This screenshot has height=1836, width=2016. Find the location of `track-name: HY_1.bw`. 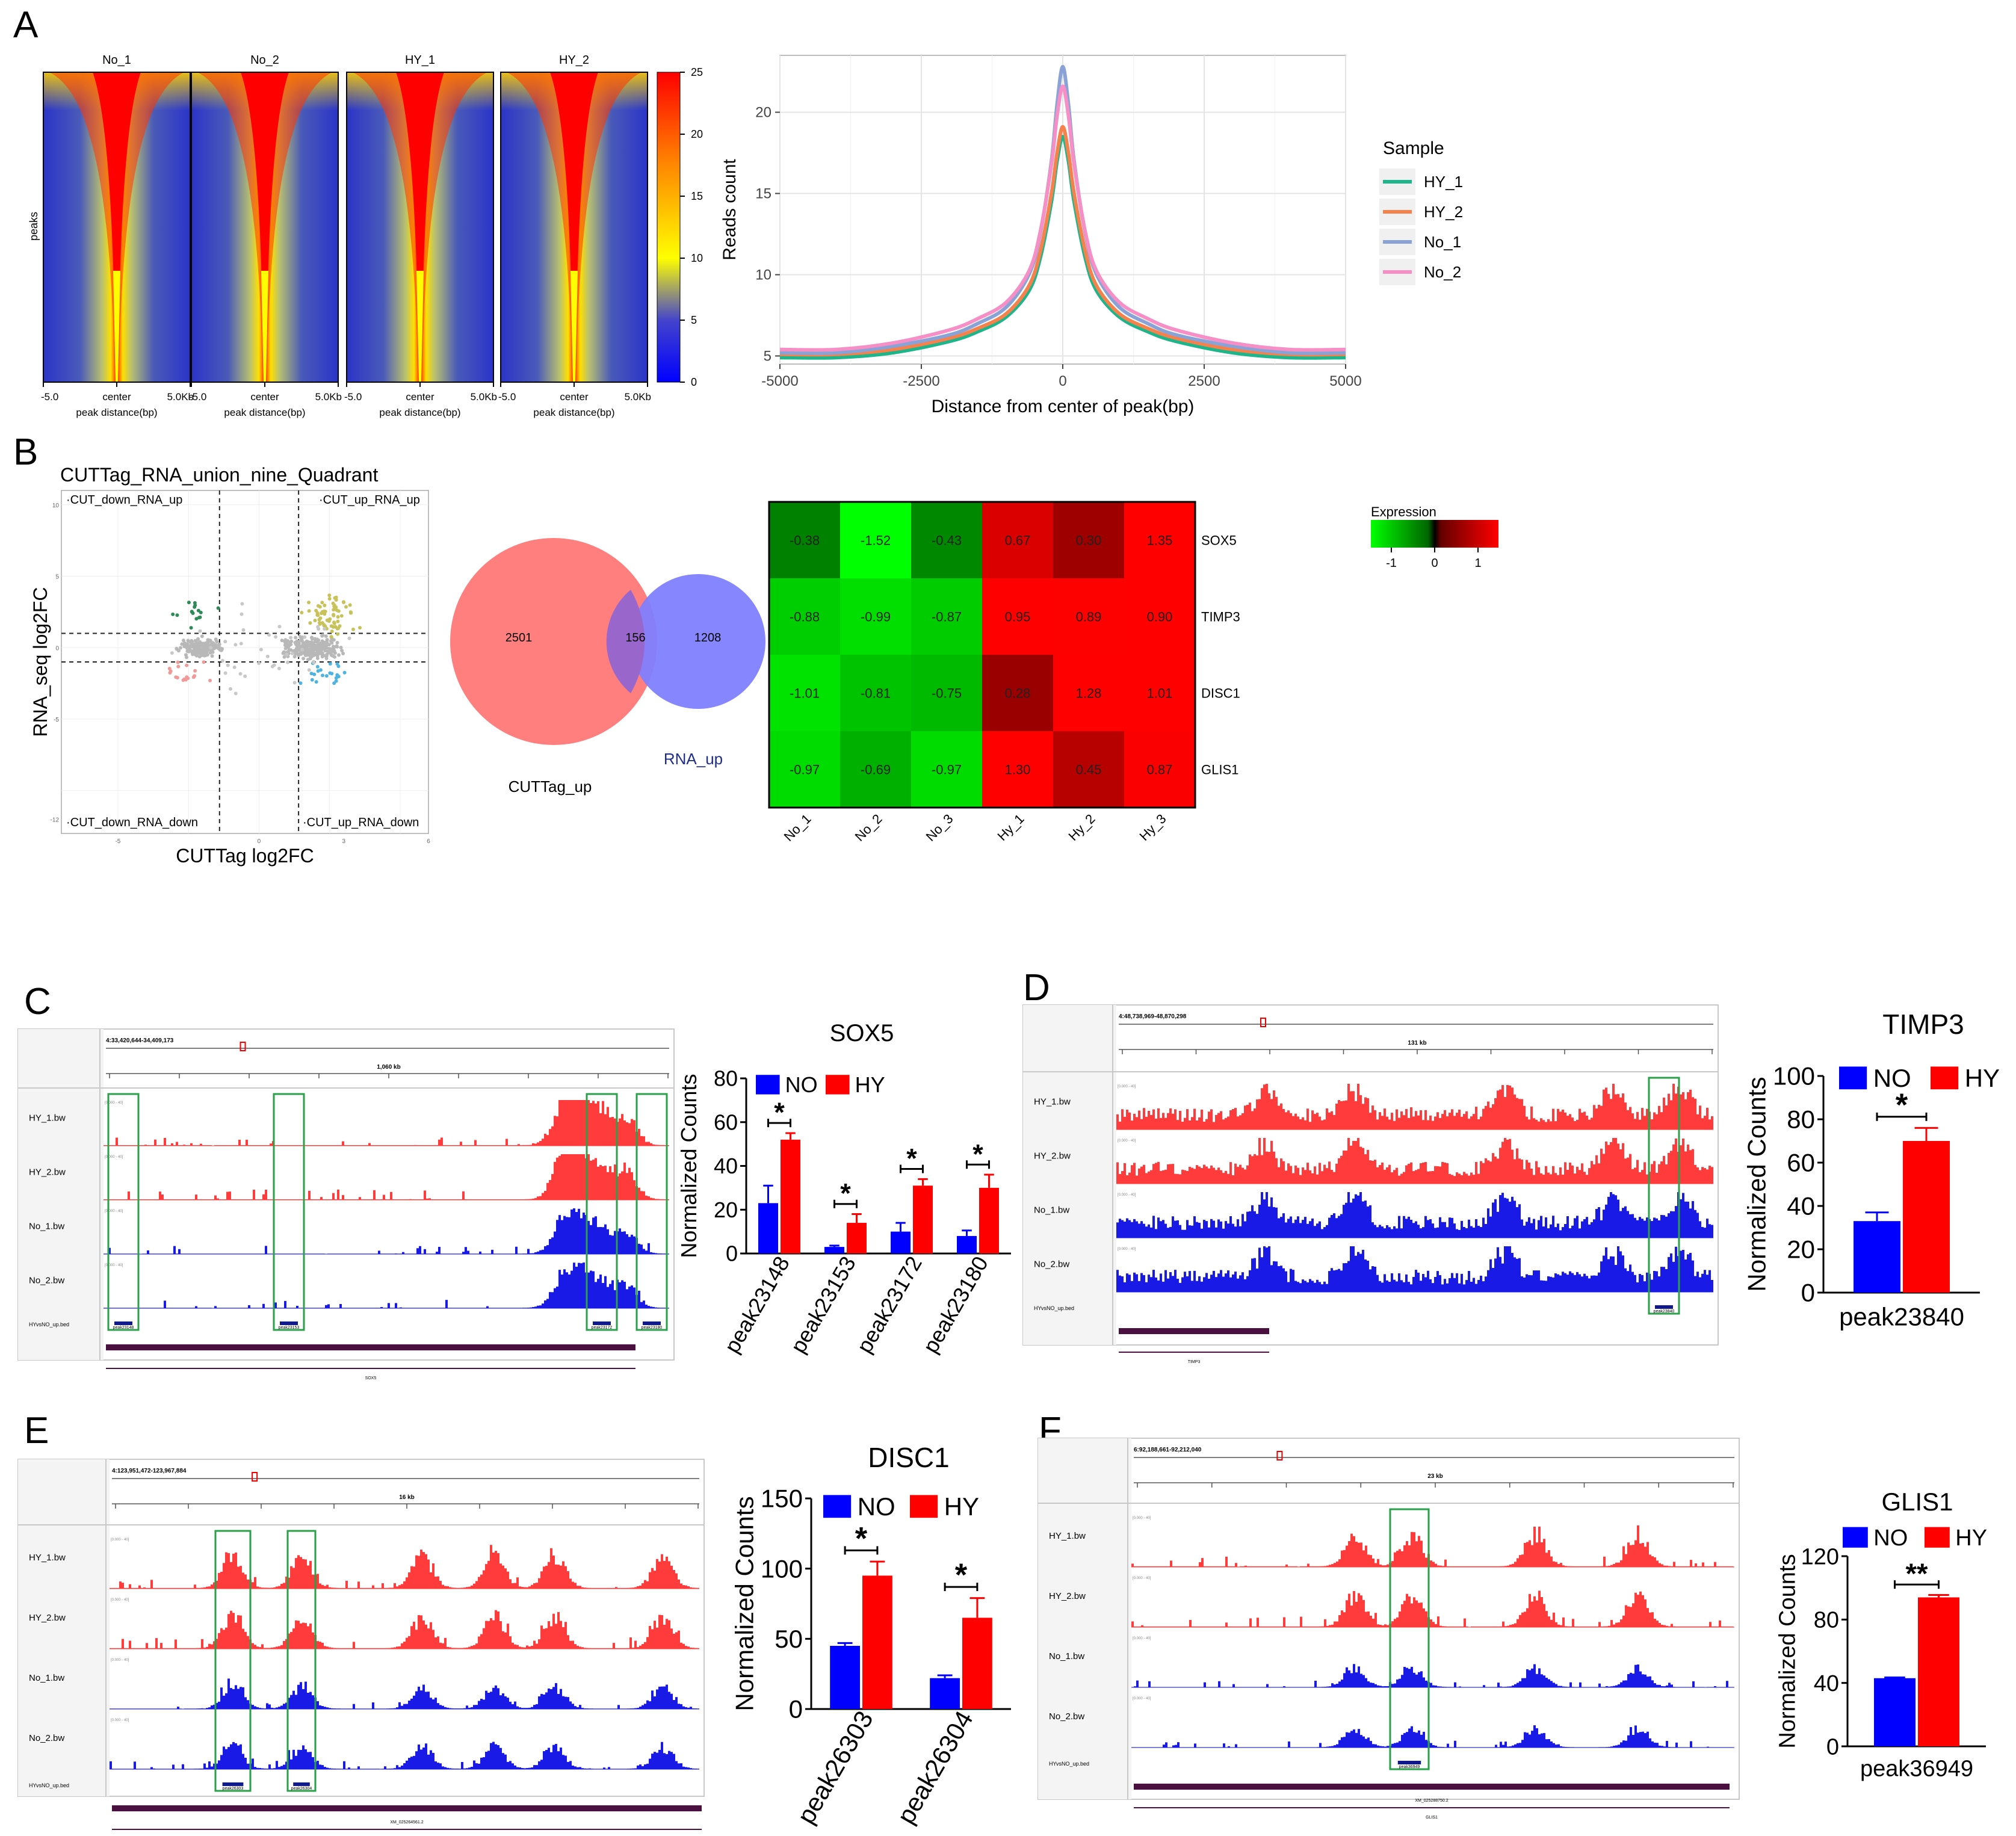

track-name: HY_1.bw is located at coordinates (1053, 1102).